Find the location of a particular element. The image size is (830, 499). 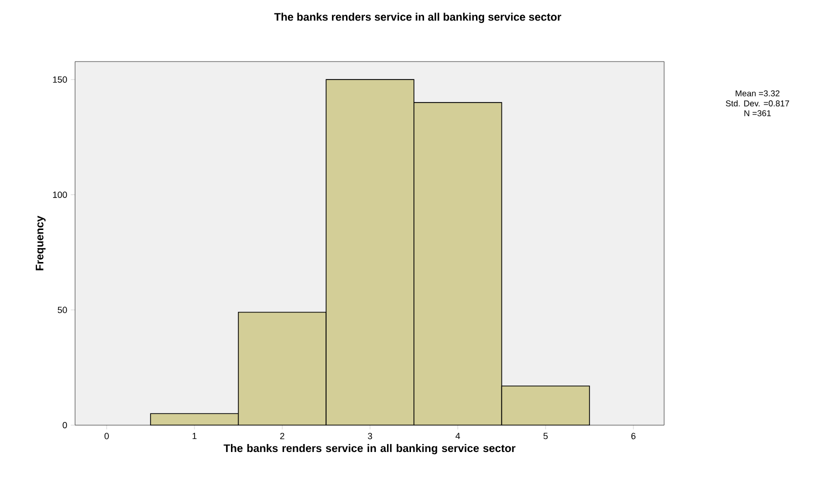

y-tick-label: 150 is located at coordinates (60, 79).